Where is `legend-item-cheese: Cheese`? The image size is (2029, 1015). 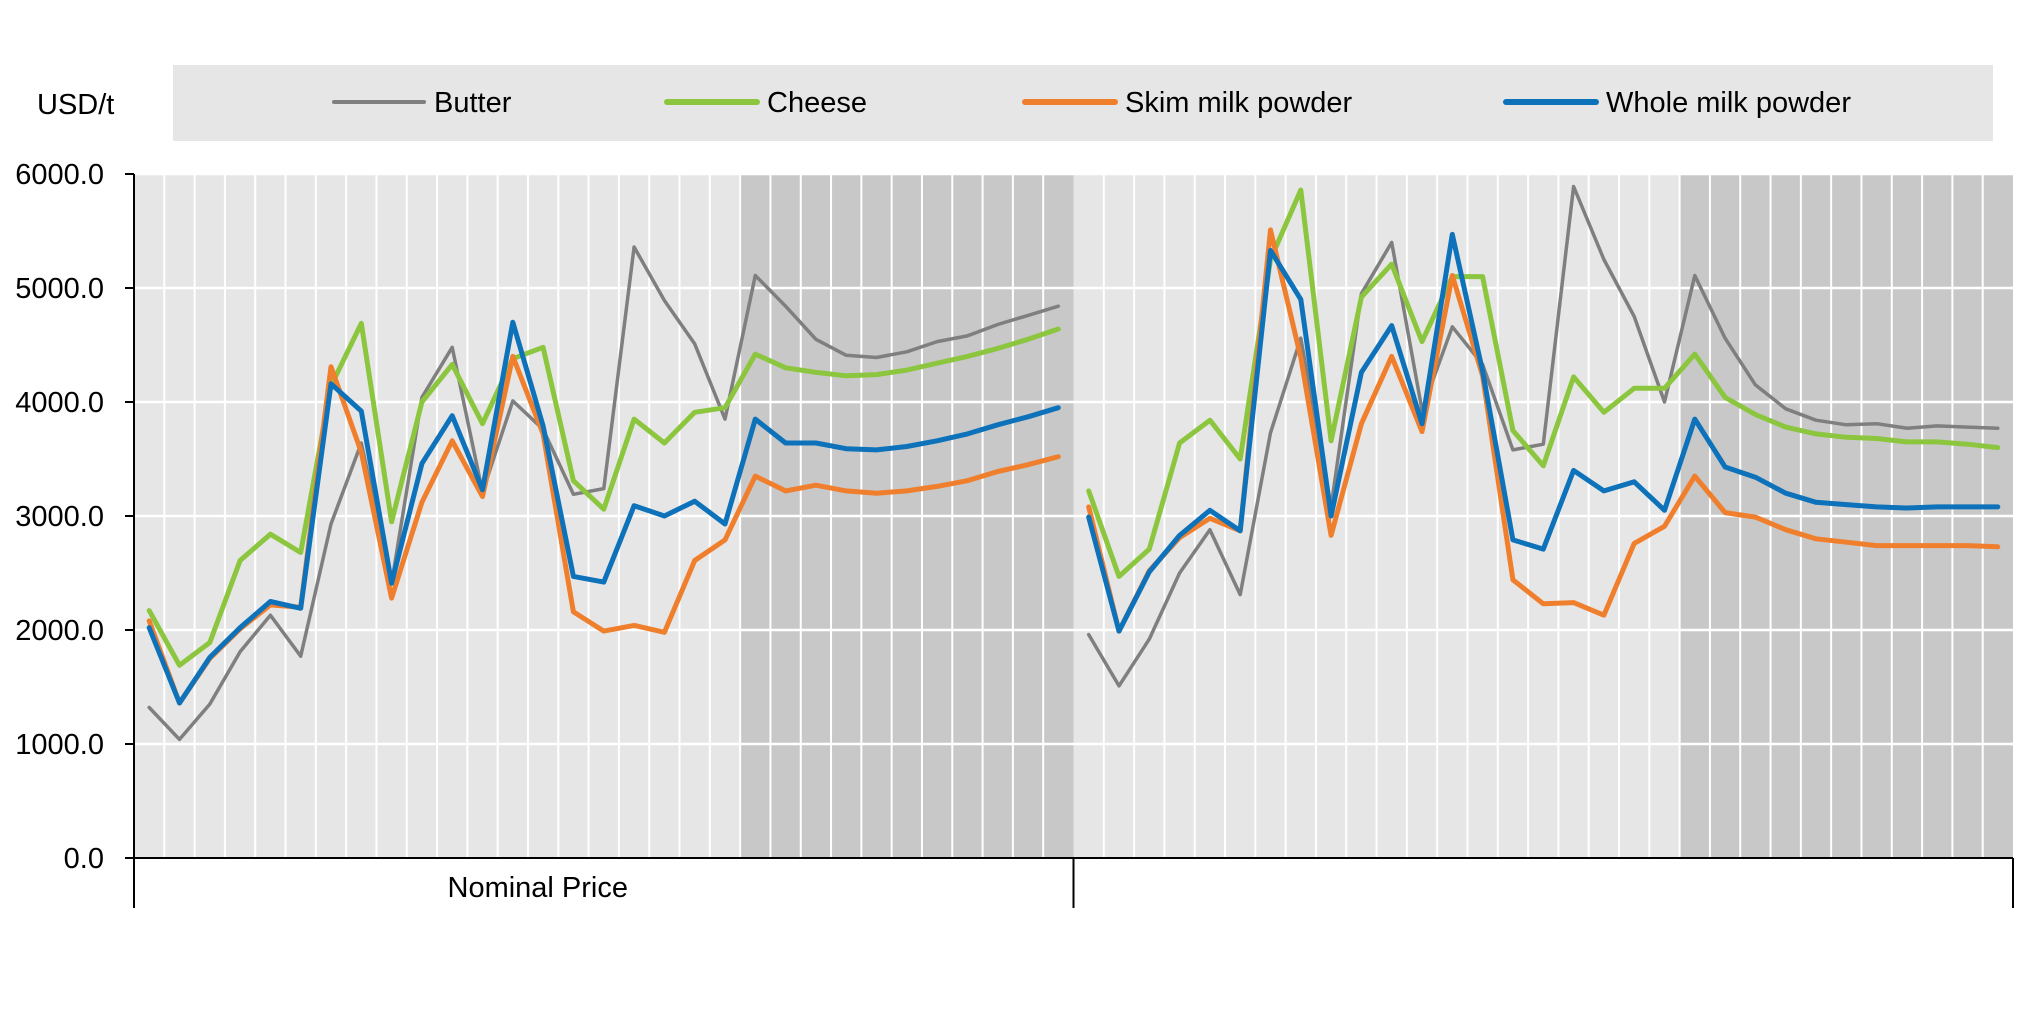 legend-item-cheese: Cheese is located at coordinates (765, 103).